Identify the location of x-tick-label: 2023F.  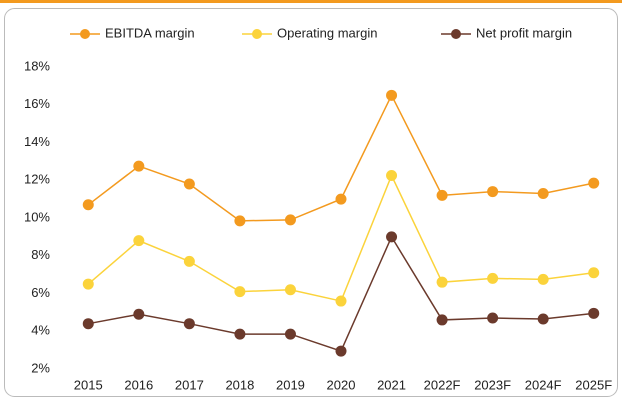
(492, 384).